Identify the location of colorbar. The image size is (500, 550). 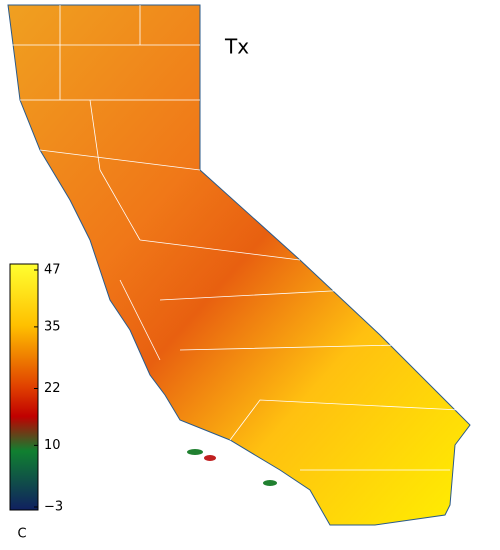
(24, 387).